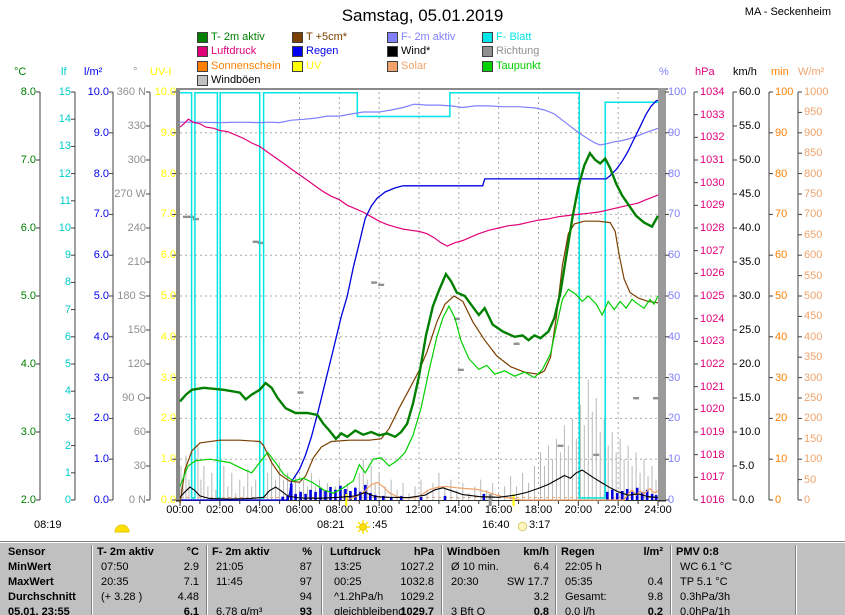 Image resolution: width=845 pixels, height=615 pixels. Describe the element at coordinates (712, 341) in the screenshot. I see `axis-tick-label: 1023` at that location.